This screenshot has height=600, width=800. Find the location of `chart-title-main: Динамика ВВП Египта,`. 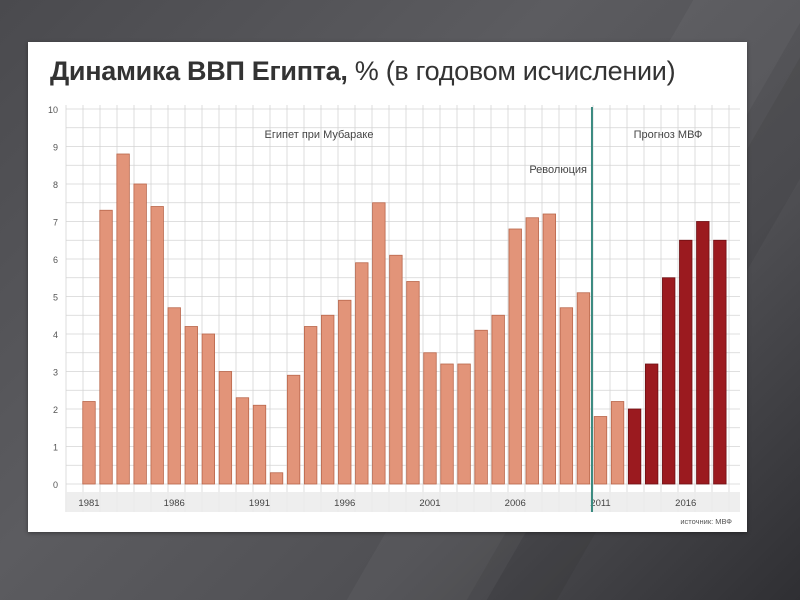

chart-title-main: Динамика ВВП Египта, is located at coordinates (199, 71).